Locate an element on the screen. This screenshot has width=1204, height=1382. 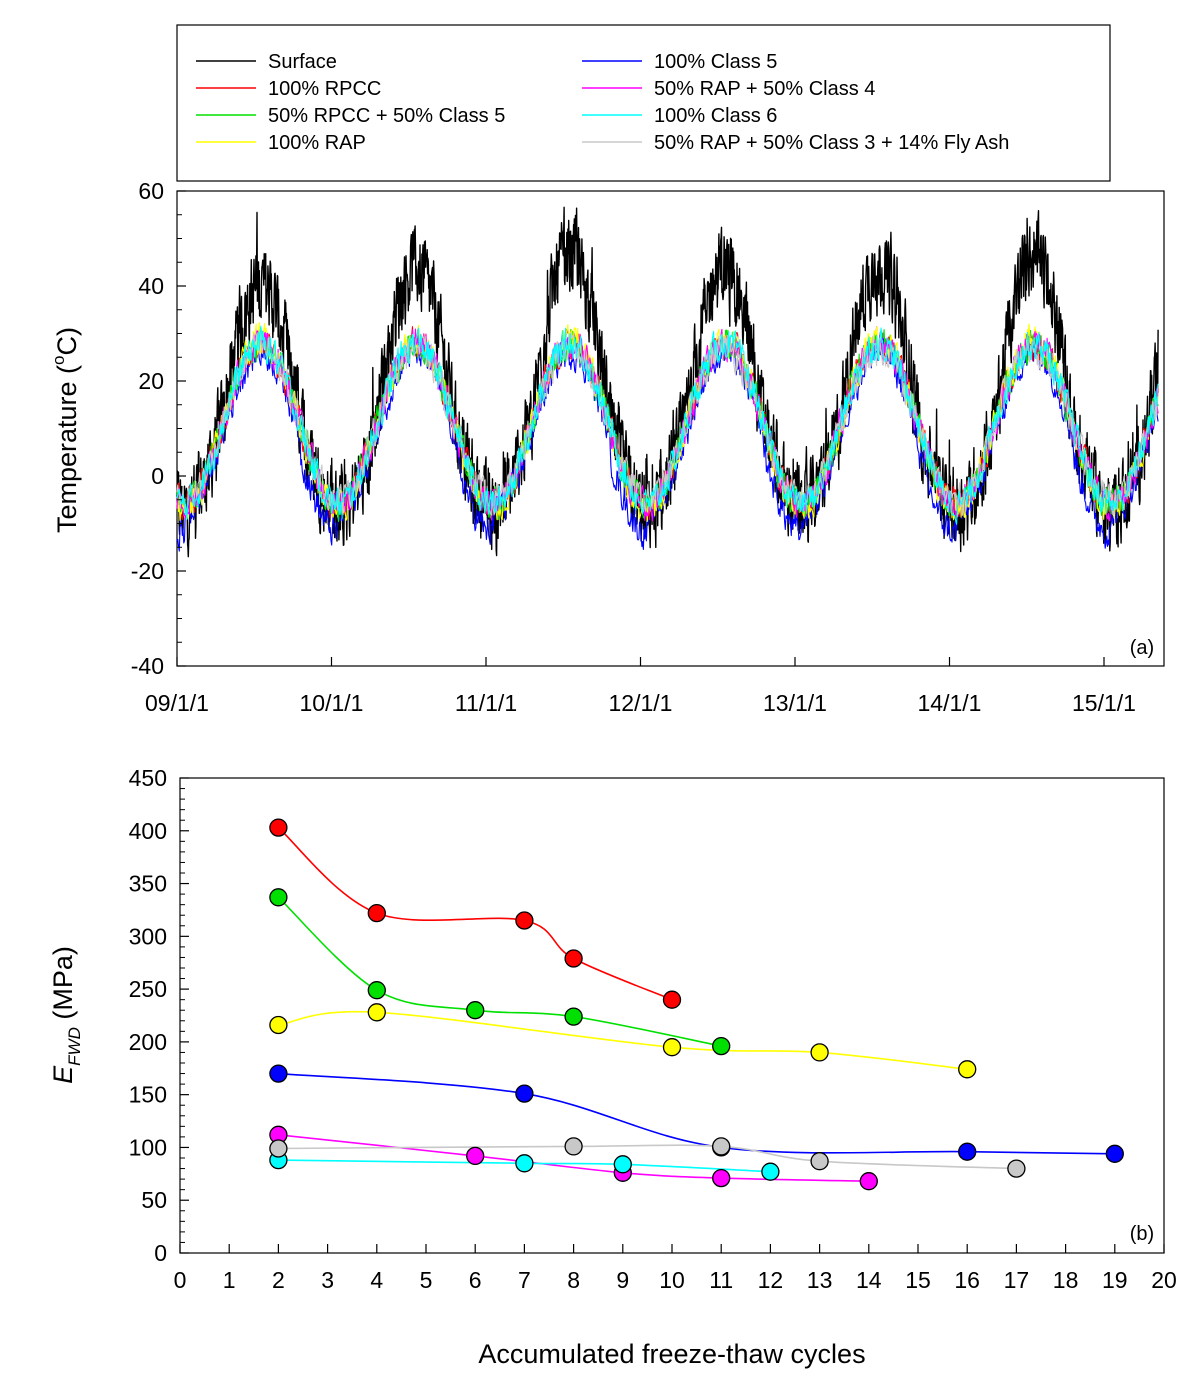
panel-b-xtick-label: 20 is located at coordinates (1164, 1280).